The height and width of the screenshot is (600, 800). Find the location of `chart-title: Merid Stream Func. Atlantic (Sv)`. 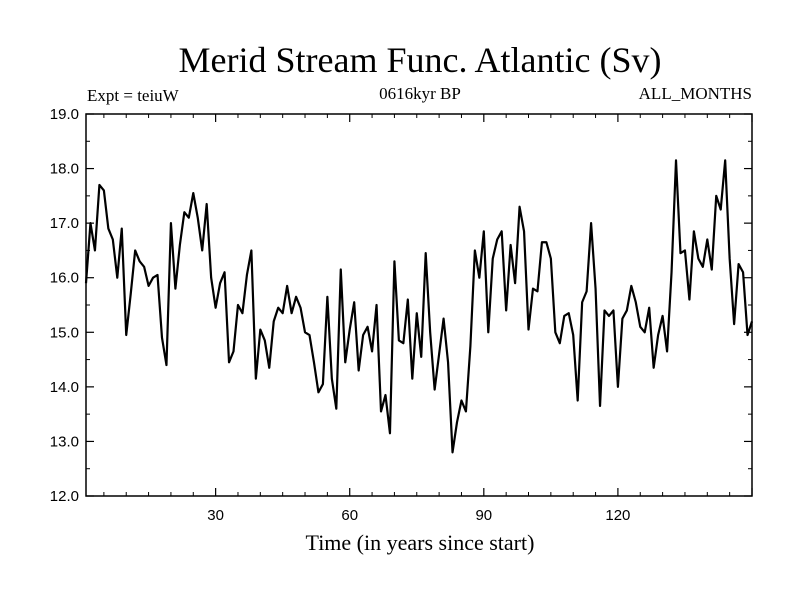

chart-title: Merid Stream Func. Atlantic (Sv) is located at coordinates (420, 60).